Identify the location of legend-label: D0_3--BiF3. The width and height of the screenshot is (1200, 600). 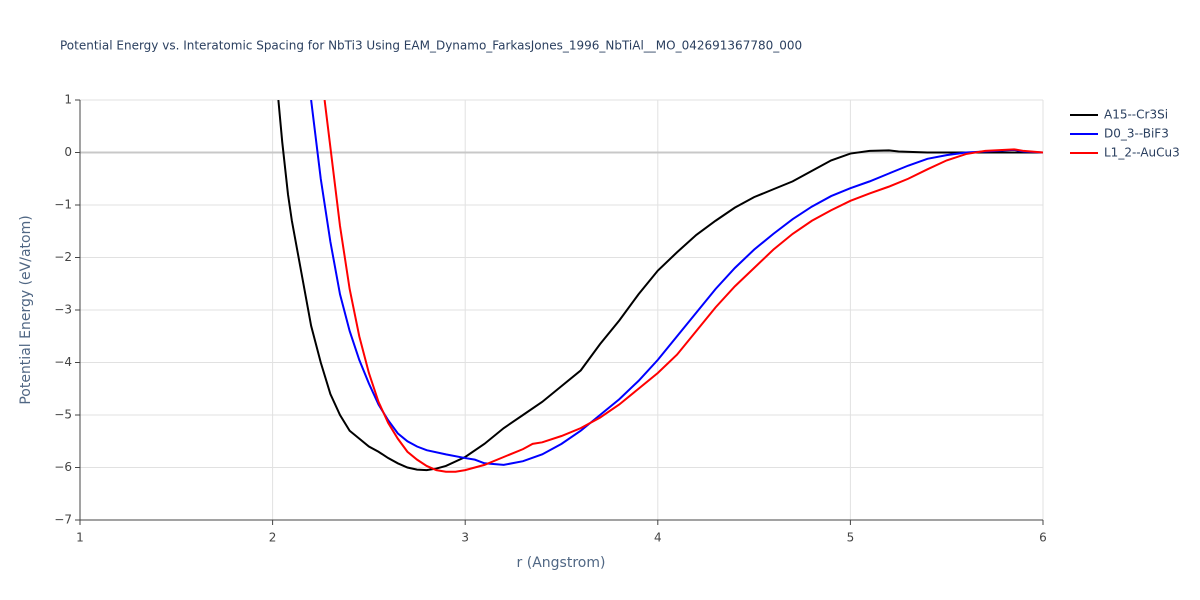
(1136, 134).